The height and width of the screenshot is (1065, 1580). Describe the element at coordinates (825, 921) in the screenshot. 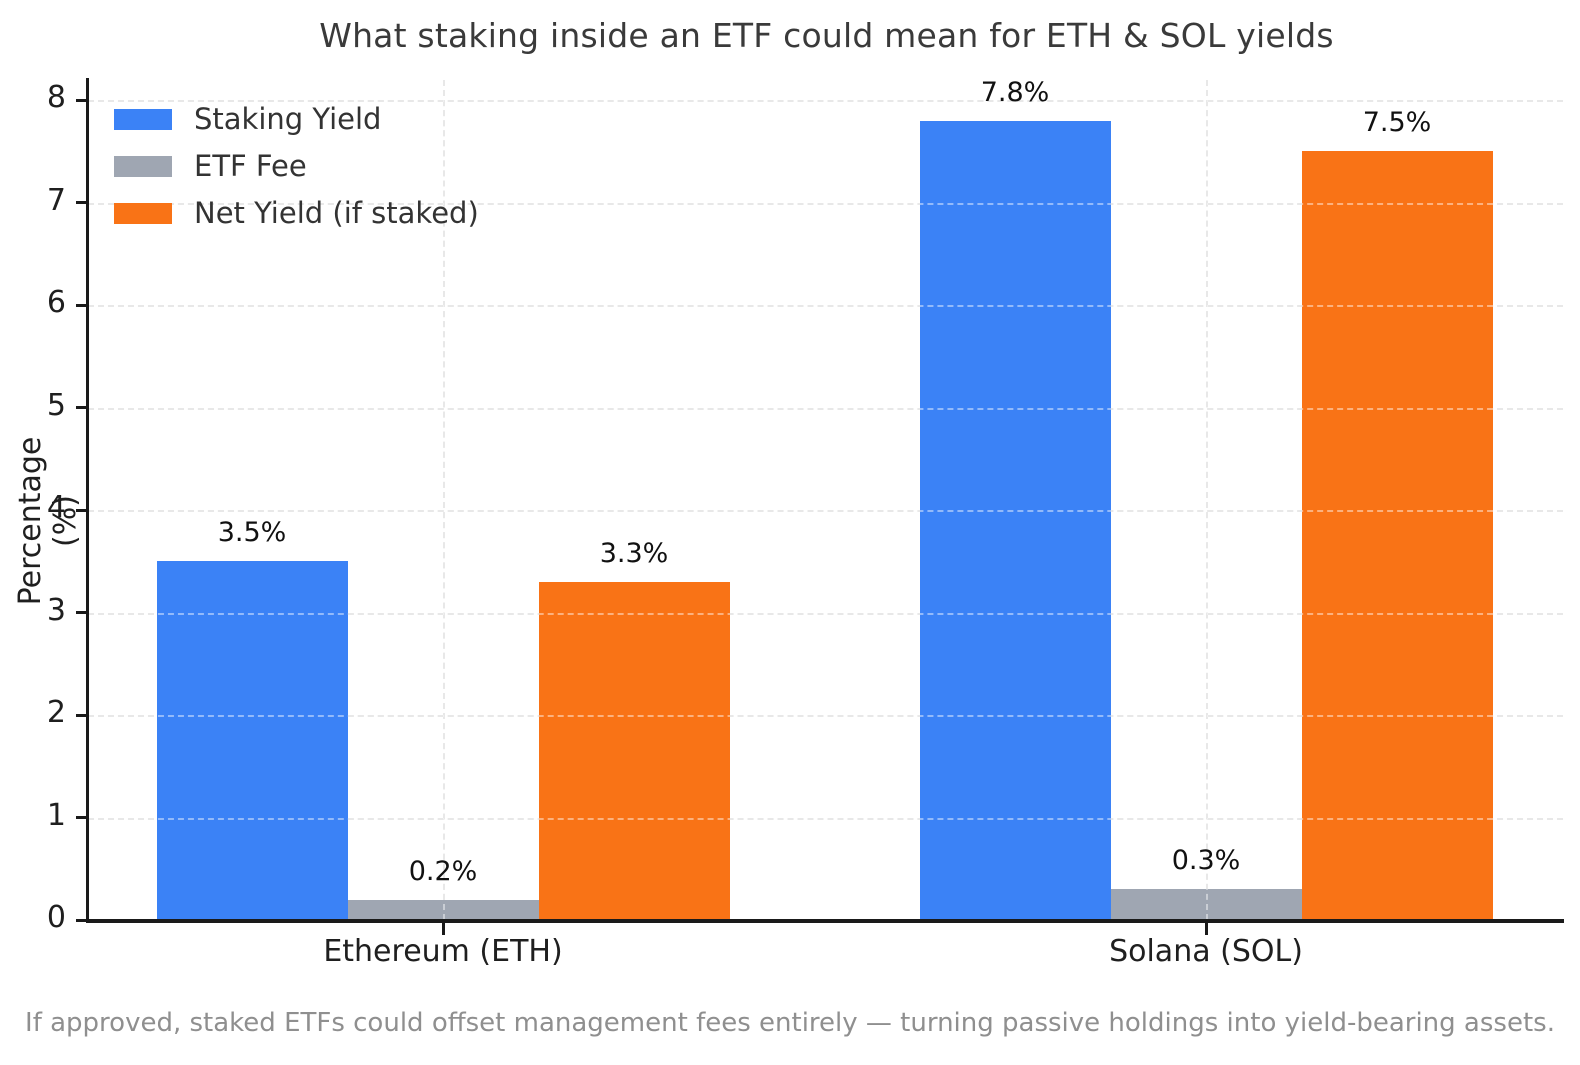

I see `x-axis-spine` at that location.